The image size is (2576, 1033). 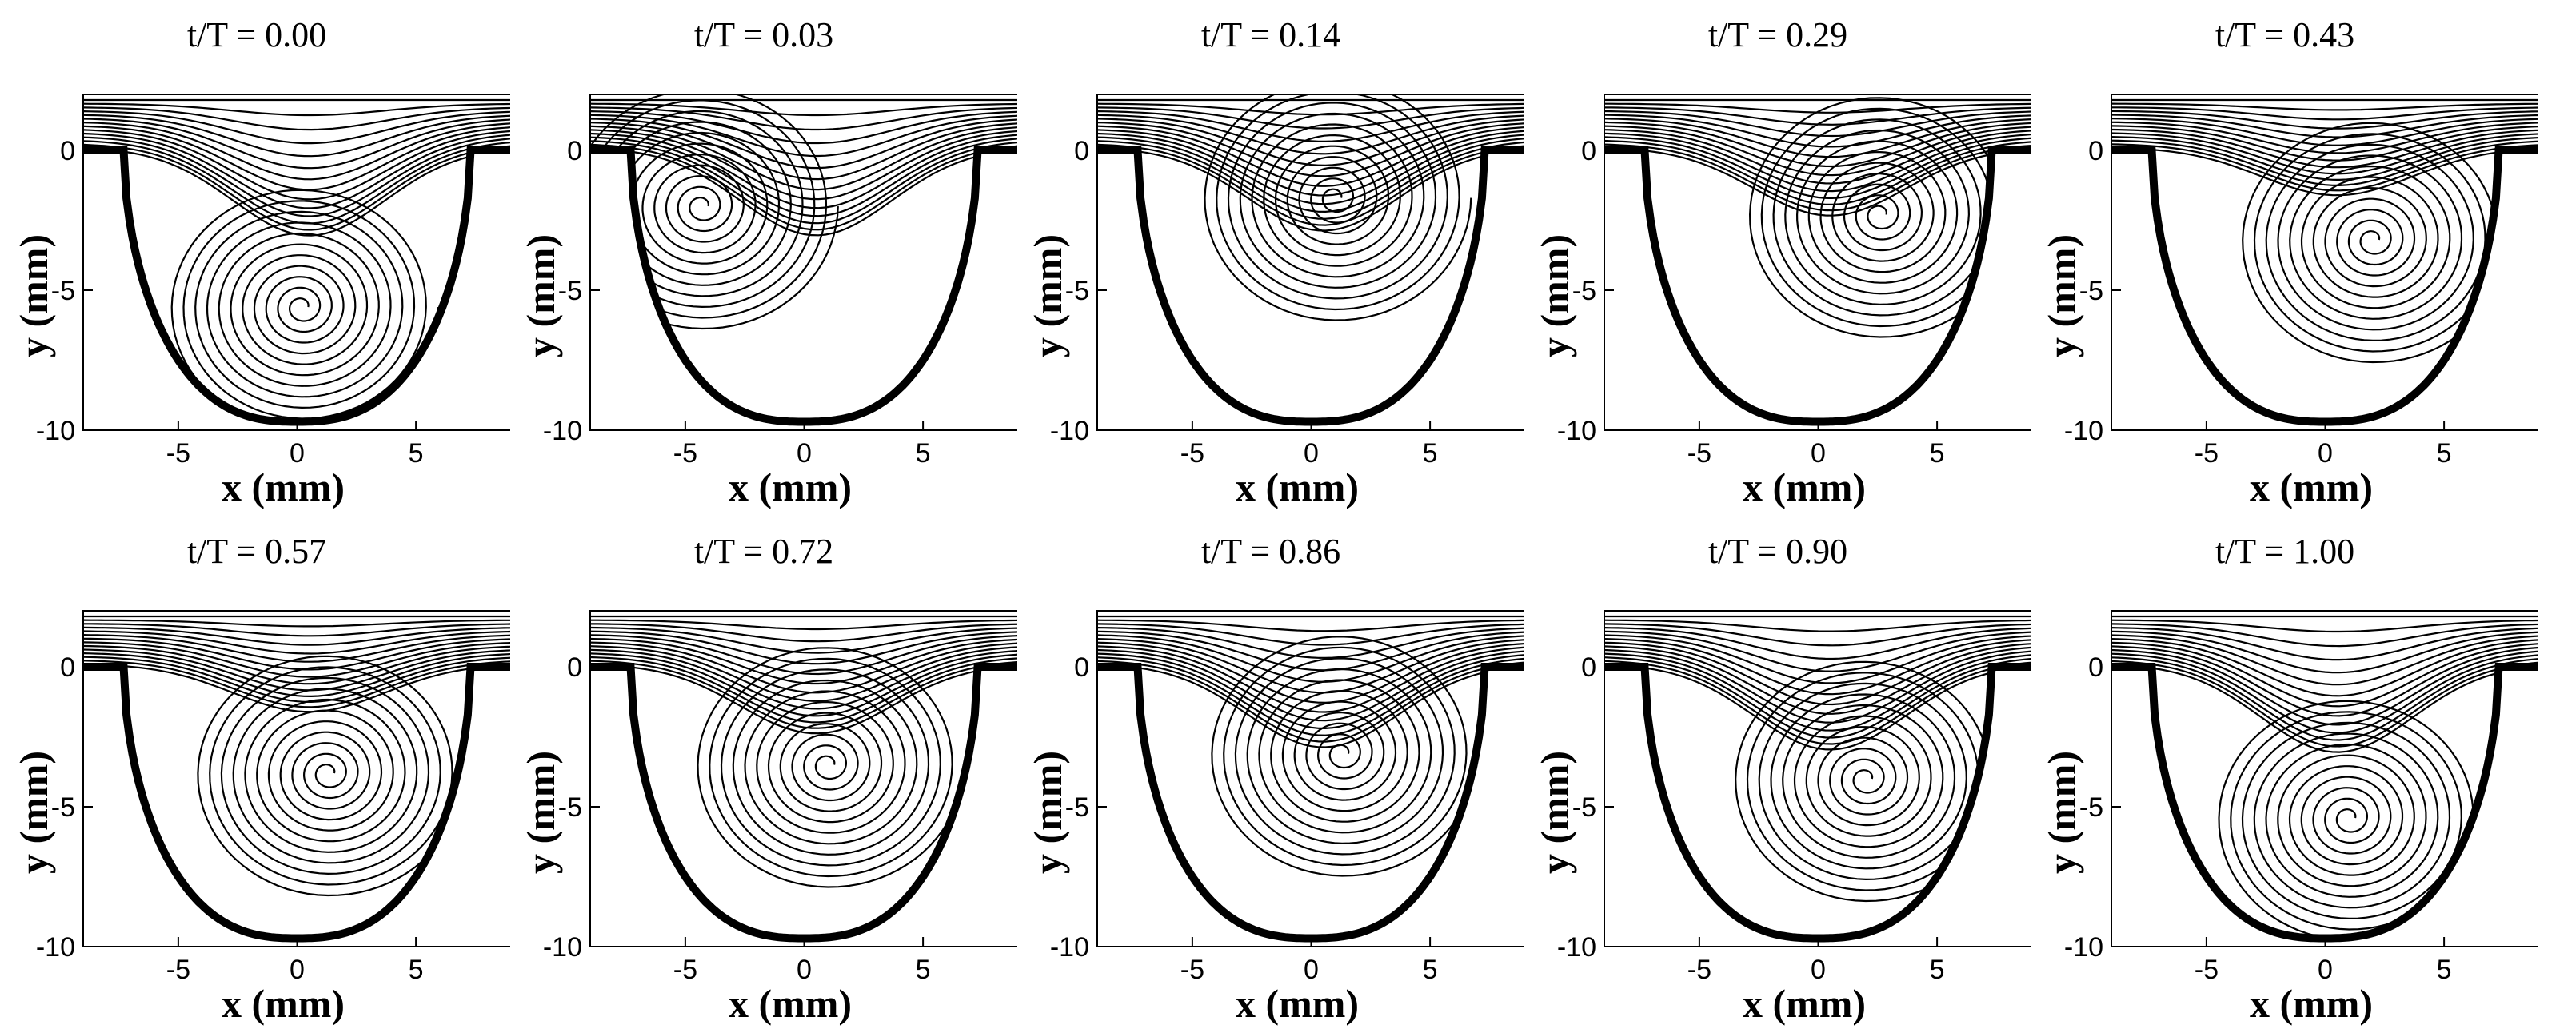 I want to click on panel-title: t/T = 0.57, so click(x=256, y=551).